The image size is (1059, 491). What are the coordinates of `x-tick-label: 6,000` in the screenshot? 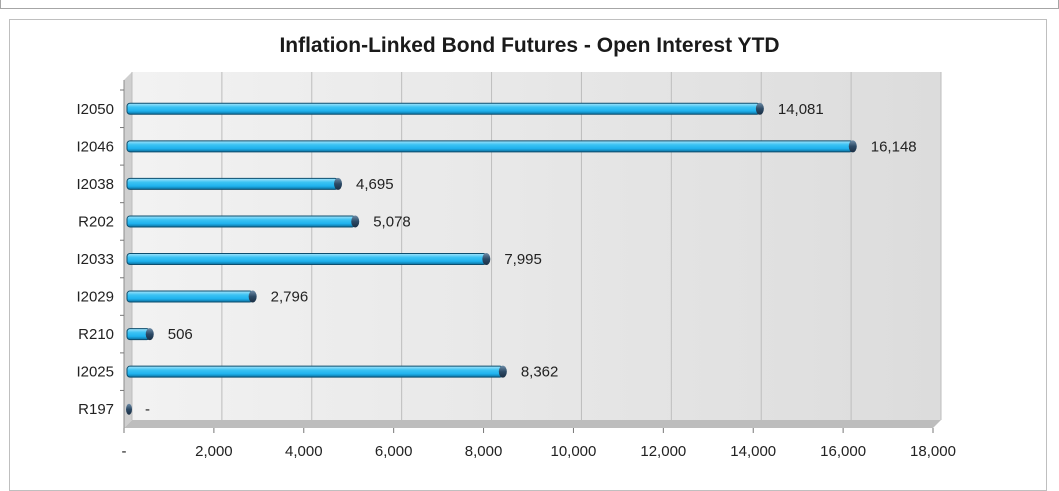 It's located at (394, 451).